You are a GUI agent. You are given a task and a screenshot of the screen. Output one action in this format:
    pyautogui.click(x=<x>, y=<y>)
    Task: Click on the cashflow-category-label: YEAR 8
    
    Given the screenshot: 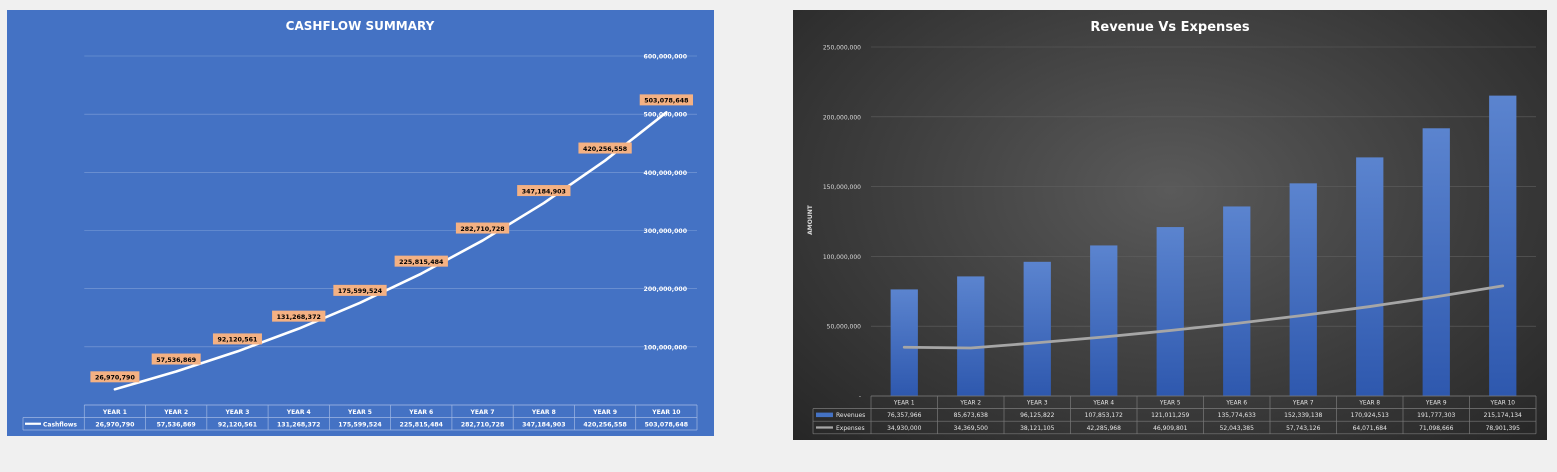 What is the action you would take?
    pyautogui.click(x=543, y=412)
    